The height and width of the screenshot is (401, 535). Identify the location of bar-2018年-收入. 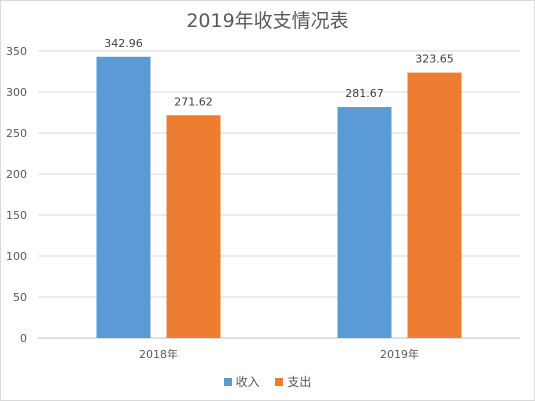
(123, 197).